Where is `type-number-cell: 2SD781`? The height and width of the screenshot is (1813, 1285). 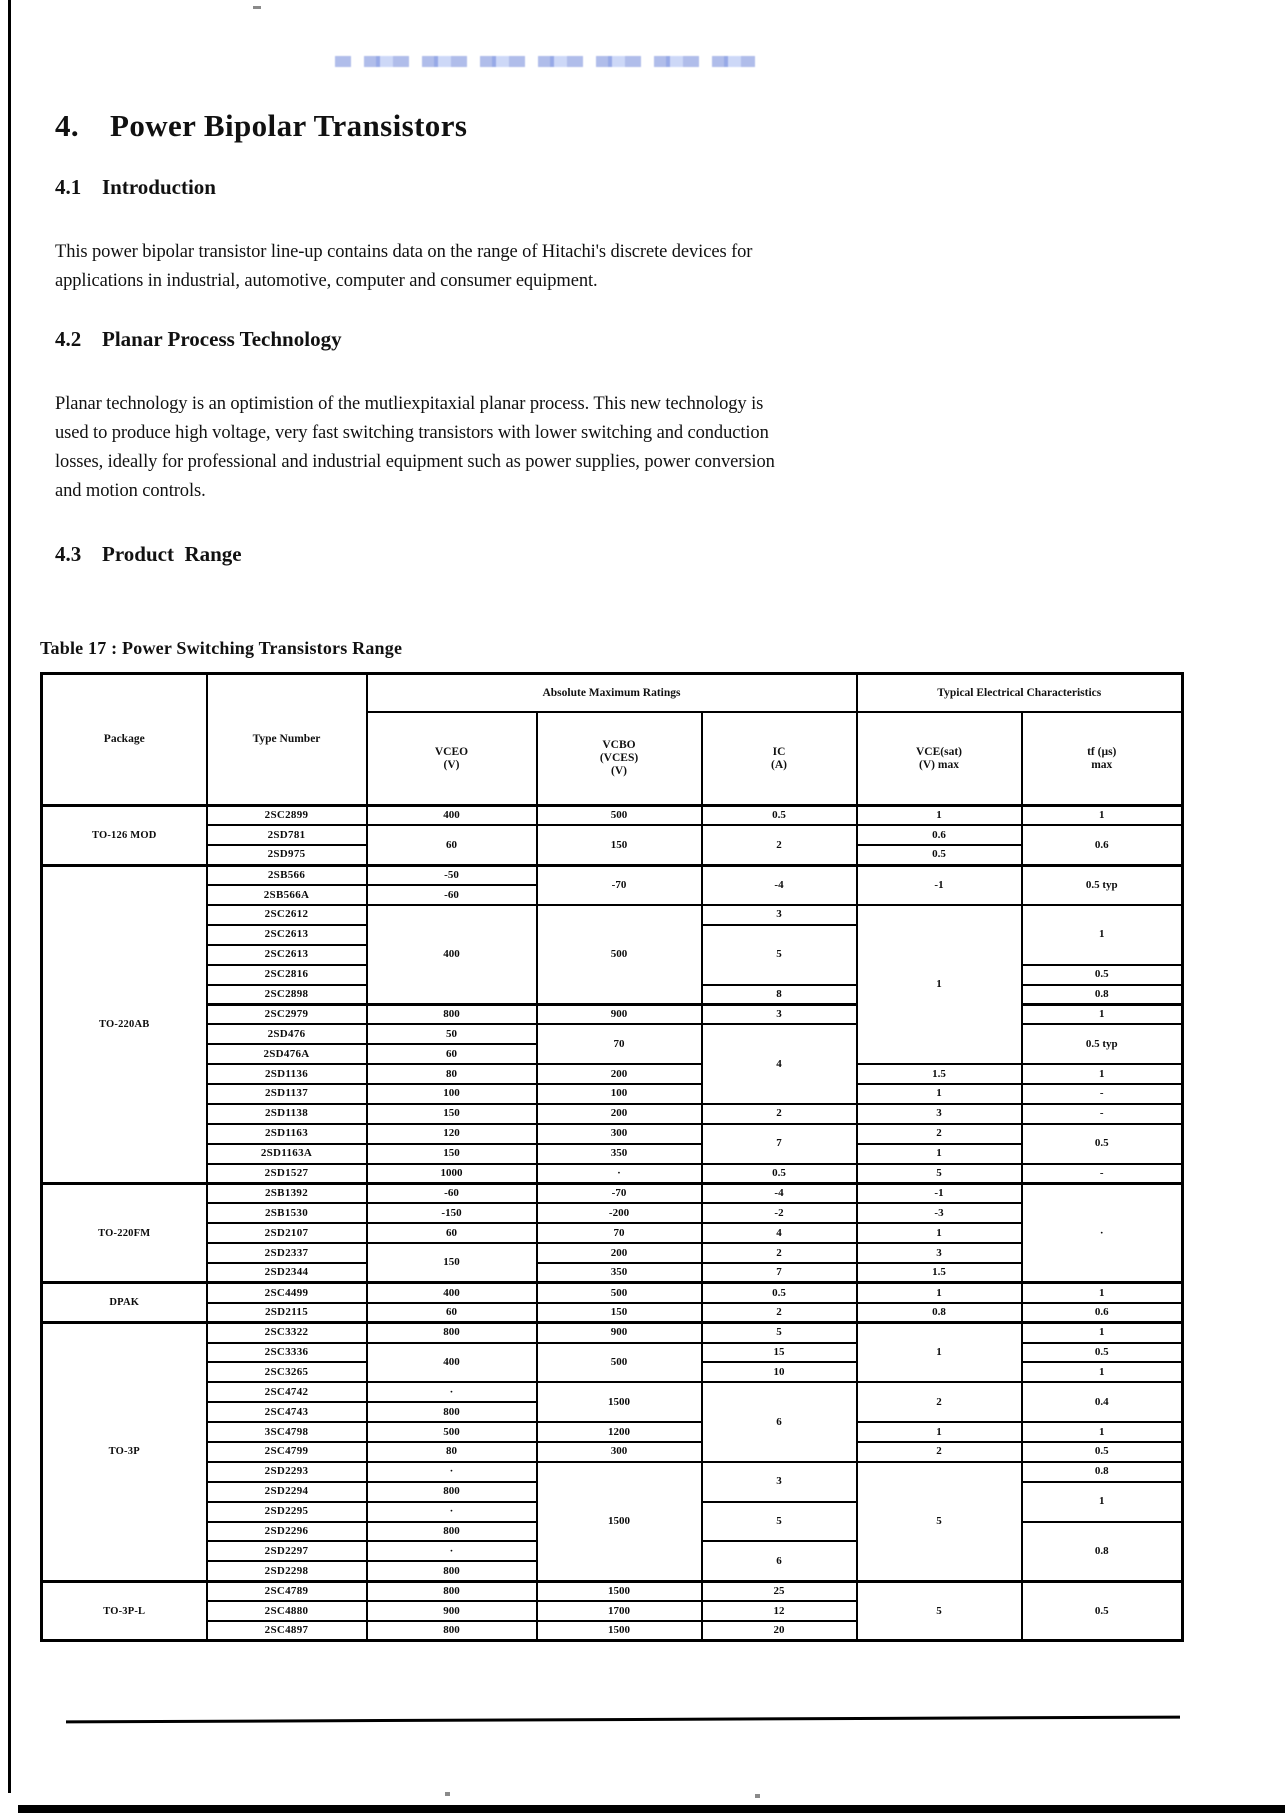
type-number-cell: 2SD781 is located at coordinates (286, 835).